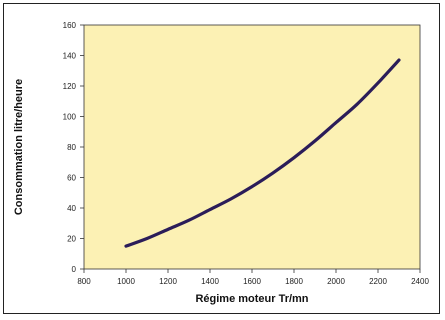 This screenshot has height=320, width=445. What do you see at coordinates (168, 281) in the screenshot?
I see `x-tick-label: 1200` at bounding box center [168, 281].